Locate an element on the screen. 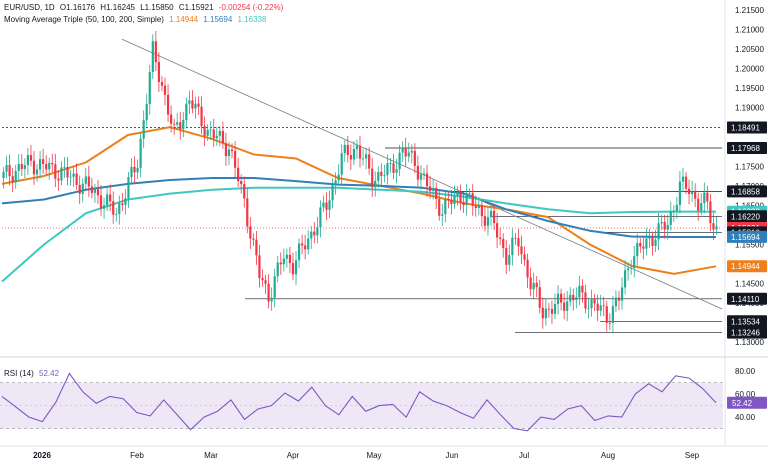  price-tag: 1.14110 is located at coordinates (747, 298).